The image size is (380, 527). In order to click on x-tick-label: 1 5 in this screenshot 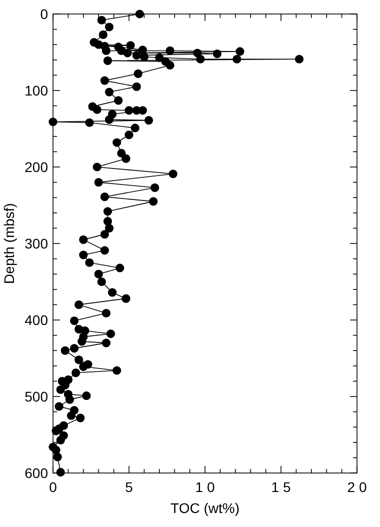, I will do `click(281, 487)`.